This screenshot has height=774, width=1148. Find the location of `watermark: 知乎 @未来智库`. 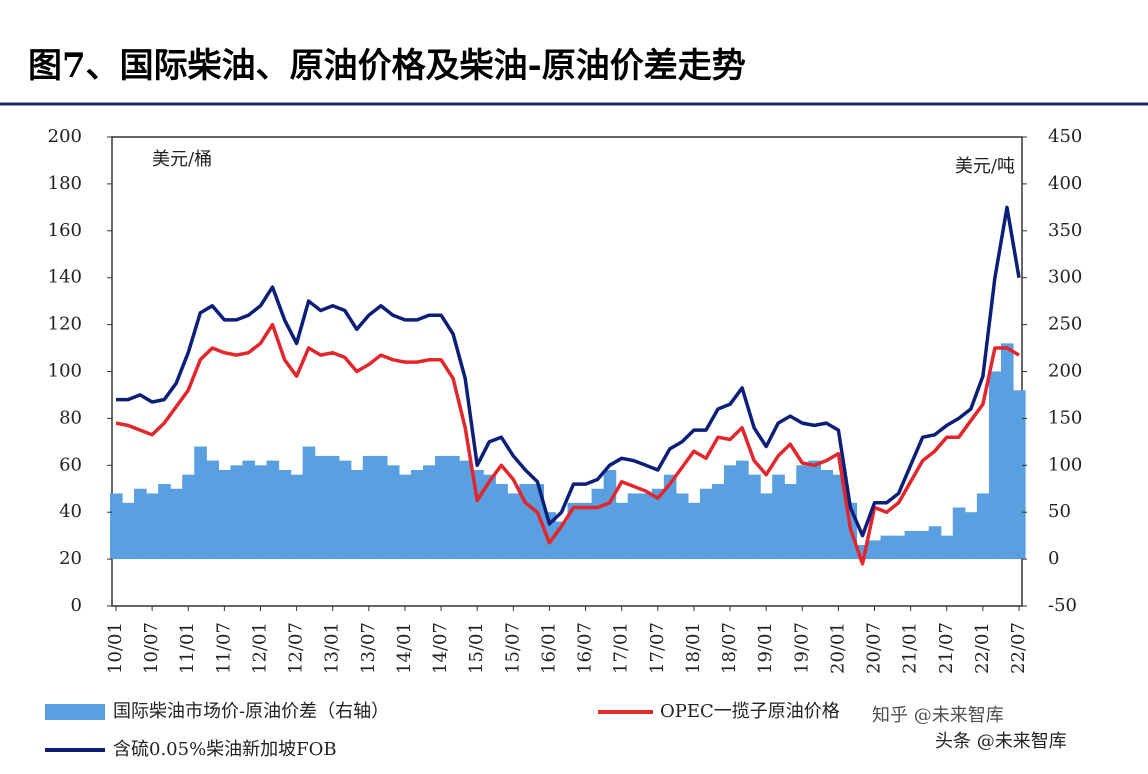

watermark: 知乎 @未来智库 is located at coordinates (938, 715).